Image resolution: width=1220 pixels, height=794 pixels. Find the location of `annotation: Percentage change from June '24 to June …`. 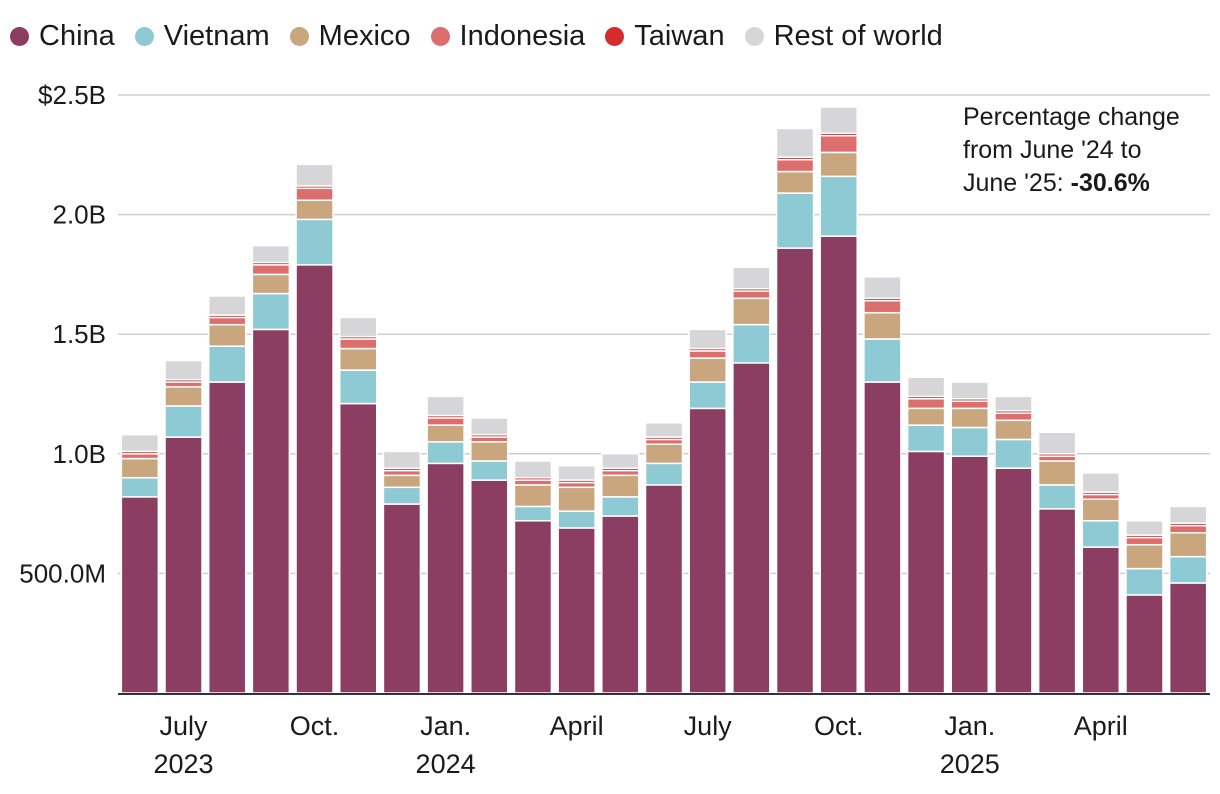

annotation: Percentage change from June '24 to June … is located at coordinates (1071, 150).